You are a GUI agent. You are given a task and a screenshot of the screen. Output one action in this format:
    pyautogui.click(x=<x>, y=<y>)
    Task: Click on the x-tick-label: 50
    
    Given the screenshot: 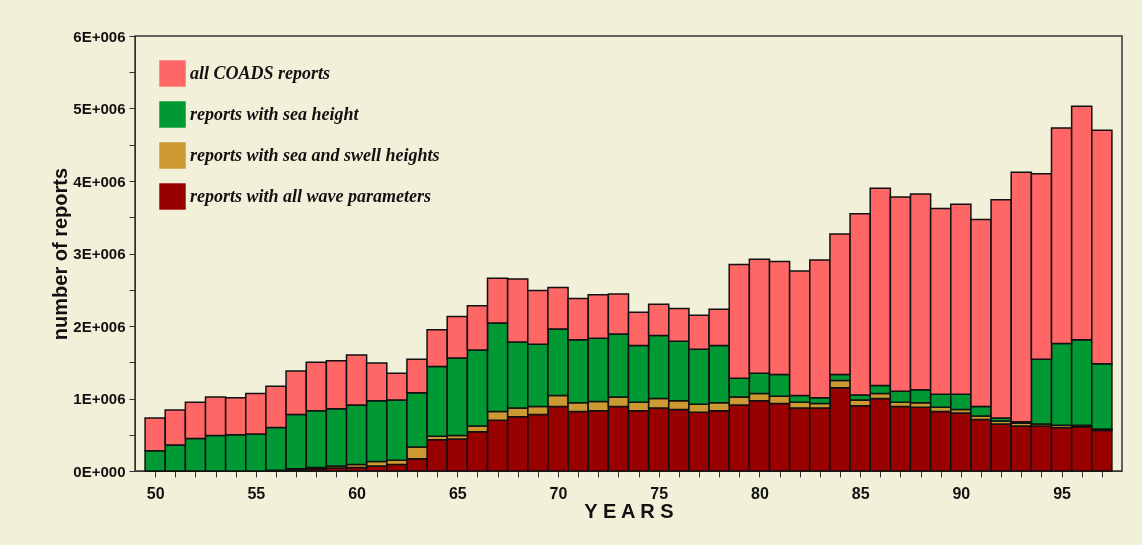 What is the action you would take?
    pyautogui.click(x=155, y=493)
    